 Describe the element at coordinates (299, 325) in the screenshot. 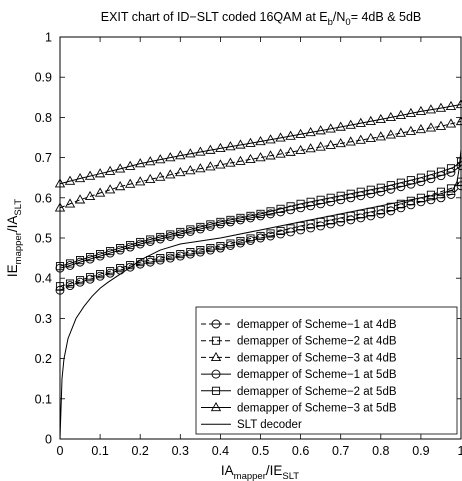

I see `legend-entry: demapper of Scheme−1 at 4dB` at that location.